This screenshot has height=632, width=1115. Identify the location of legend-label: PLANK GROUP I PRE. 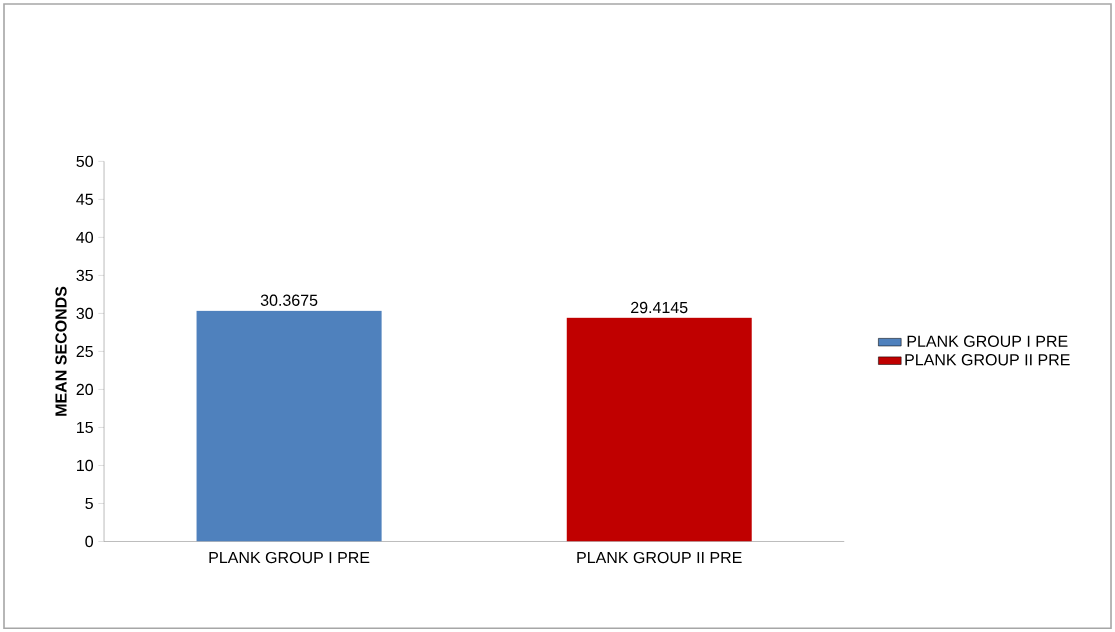
(987, 341).